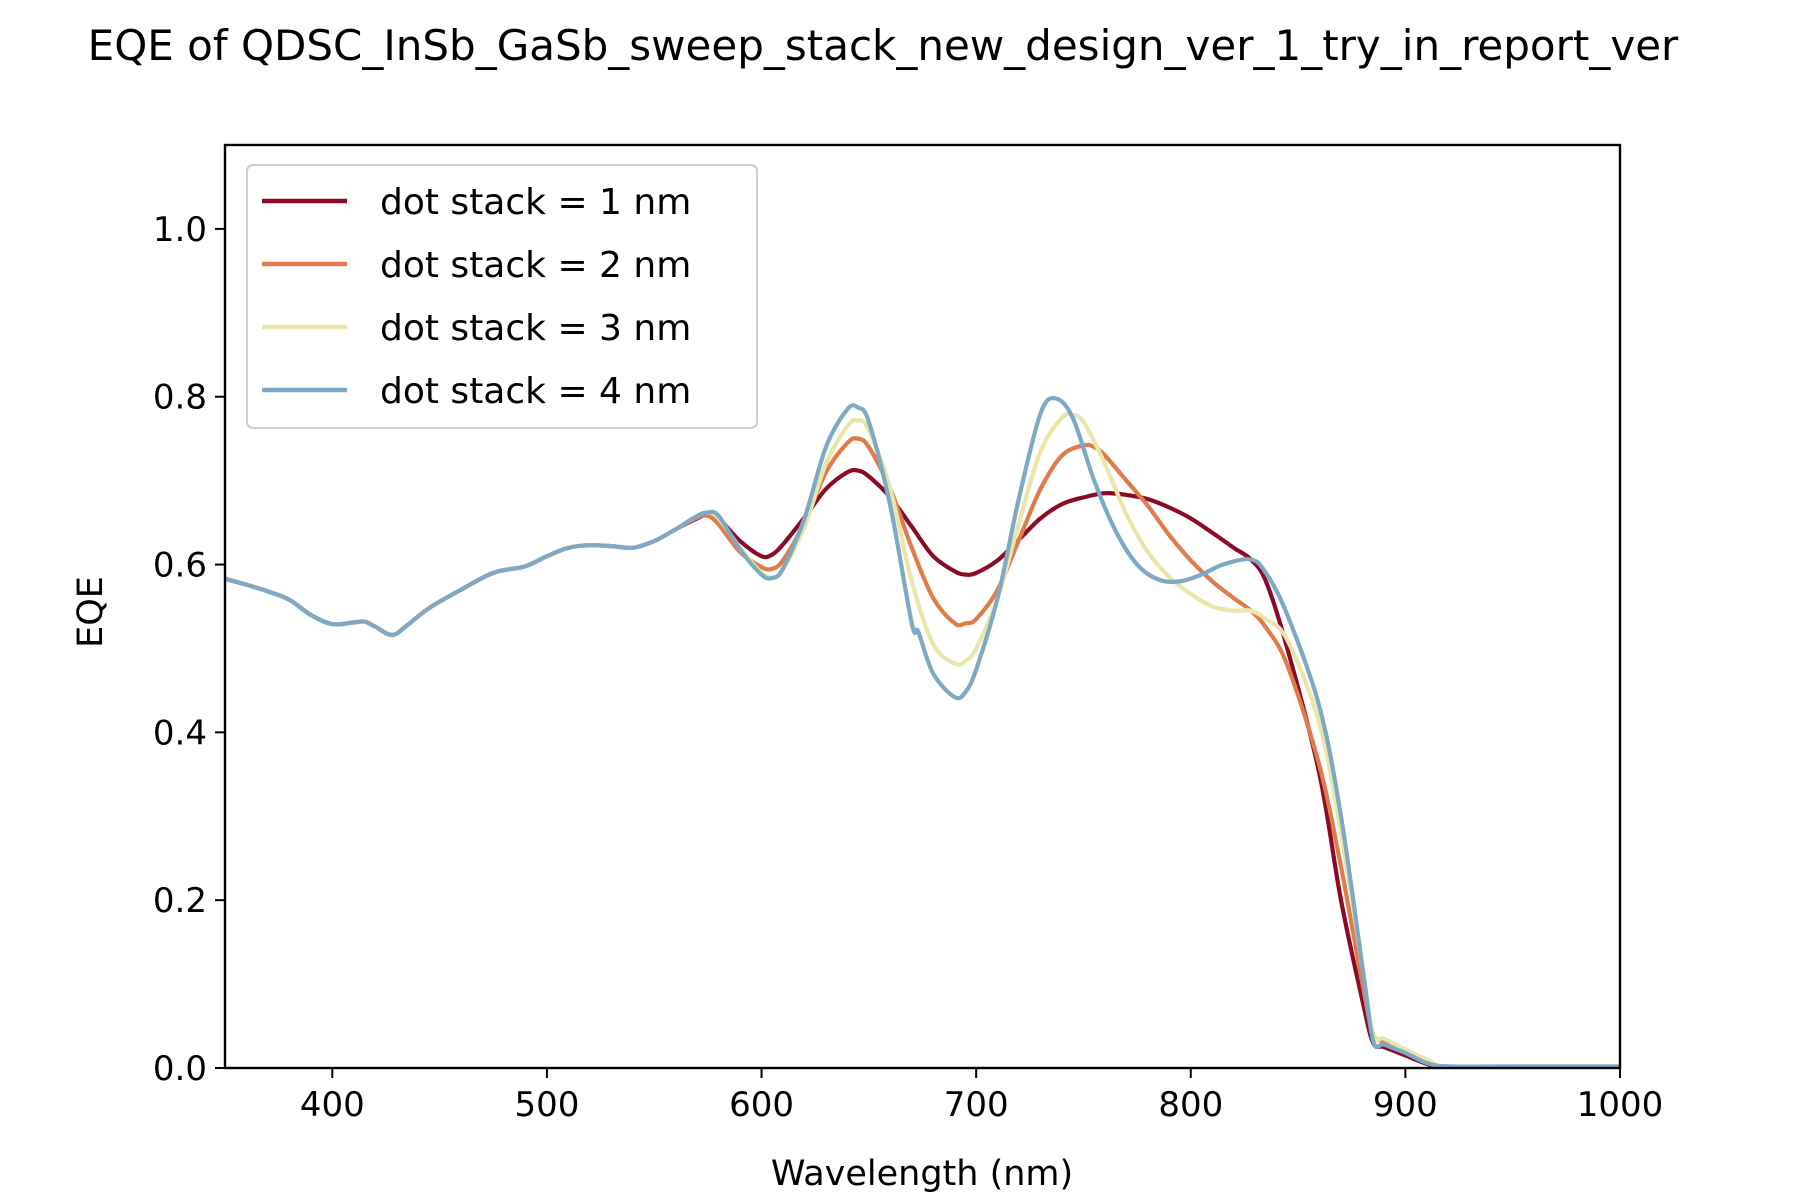 The width and height of the screenshot is (1800, 1200). I want to click on x-tick-label: 1000, so click(1620, 1105).